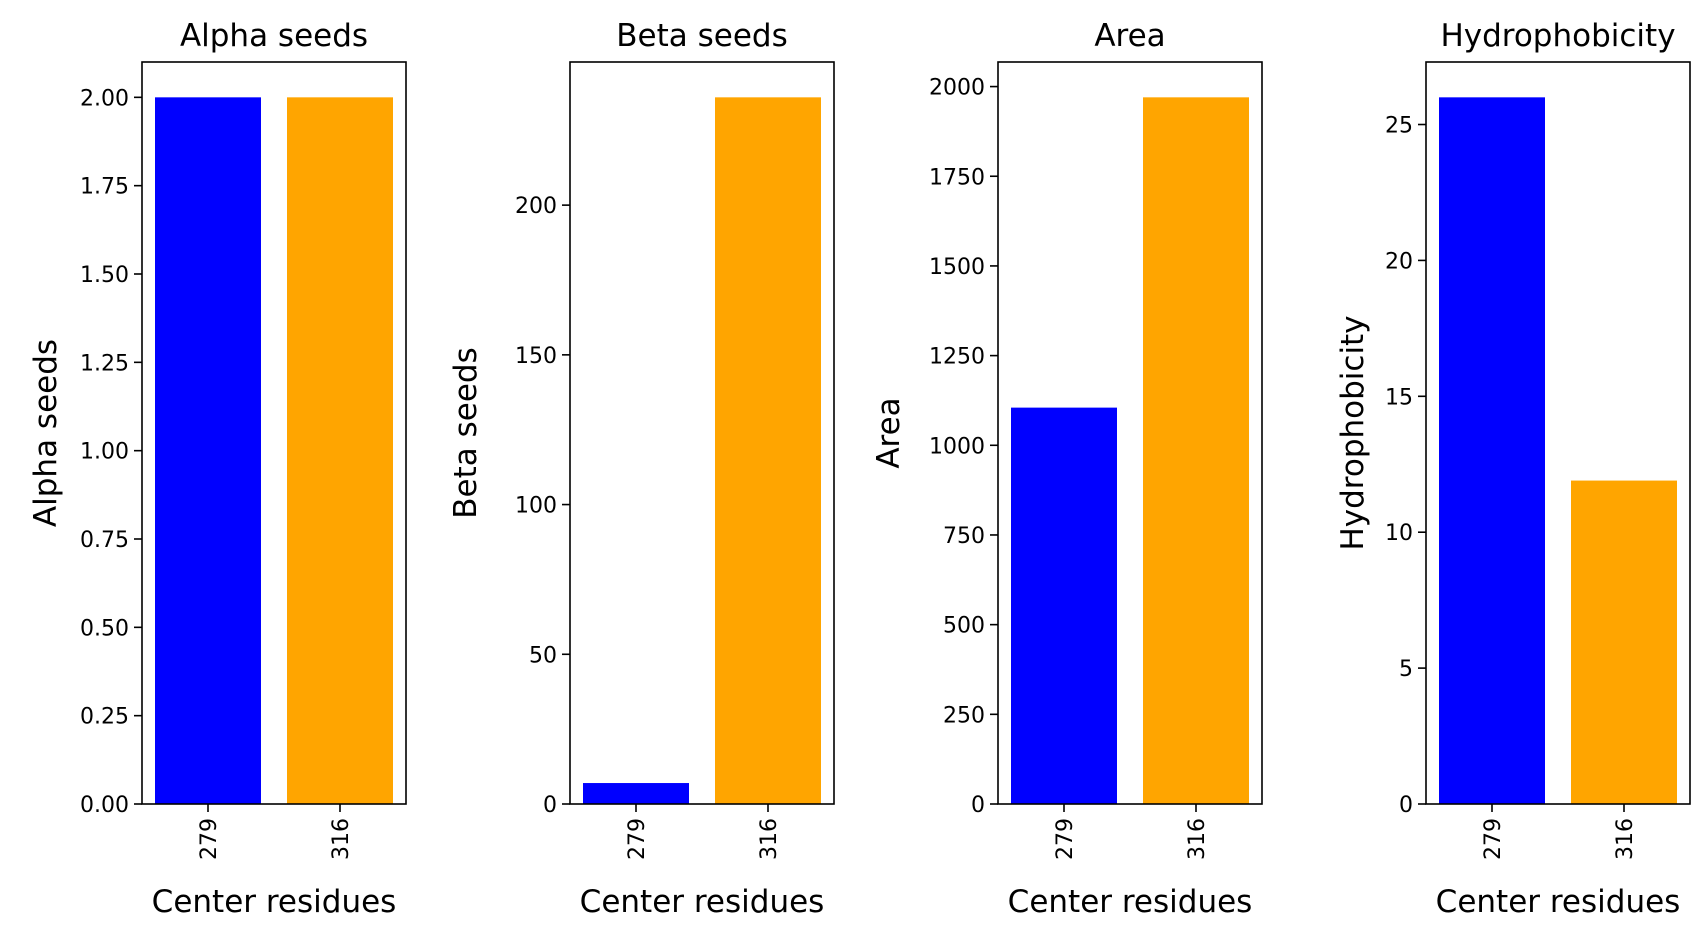 Image resolution: width=1706 pixels, height=937 pixels. I want to click on y-tick-label: 1.00, so click(104, 452).